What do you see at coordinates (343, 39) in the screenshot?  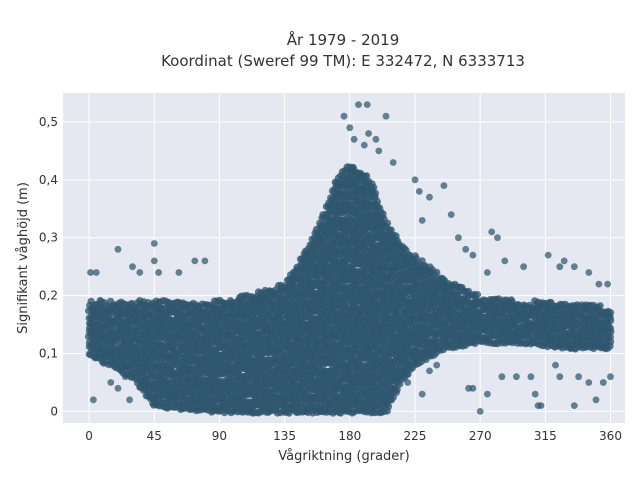 I see `chart-title-line1: År 1979 - 2019` at bounding box center [343, 39].